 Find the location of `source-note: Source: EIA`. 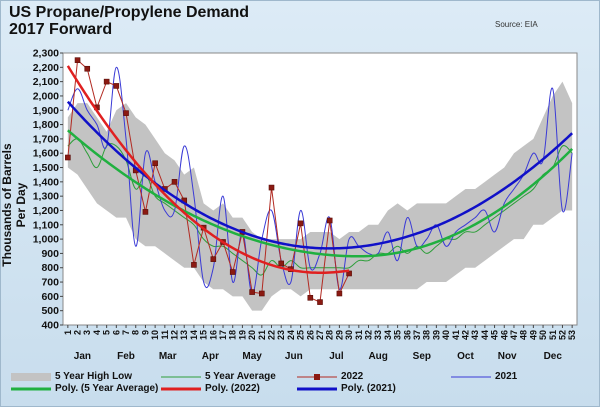

source-note: Source: EIA is located at coordinates (516, 24).